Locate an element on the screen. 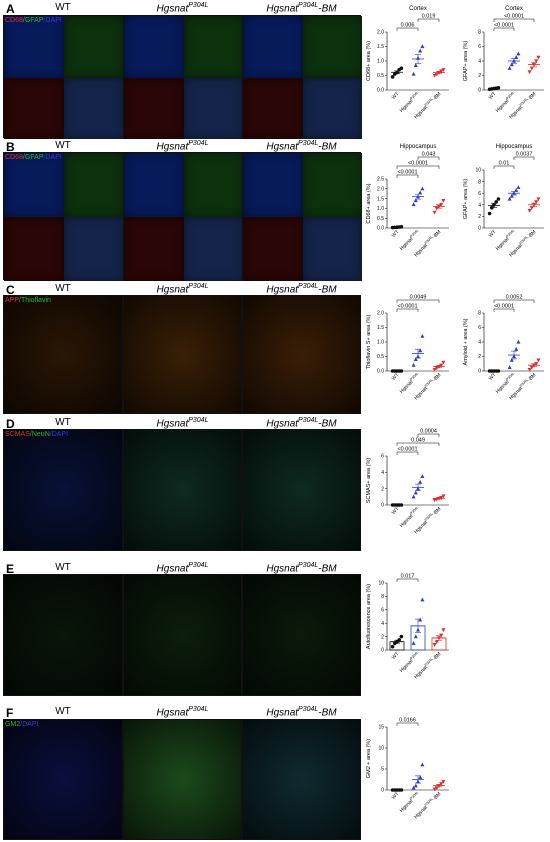 The width and height of the screenshot is (550, 842). y-tick-label: 0.5 is located at coordinates (380, 76).